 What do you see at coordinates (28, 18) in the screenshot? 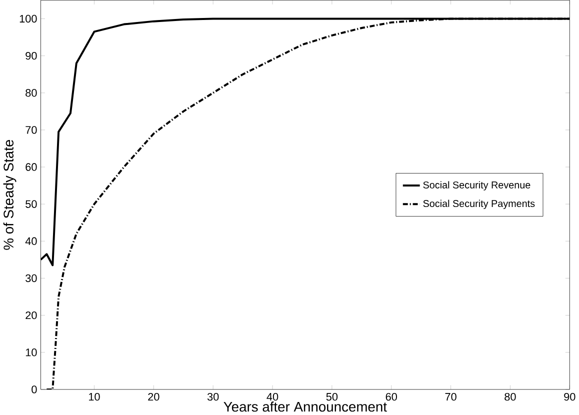
I see `y-tick-label: 100` at bounding box center [28, 18].